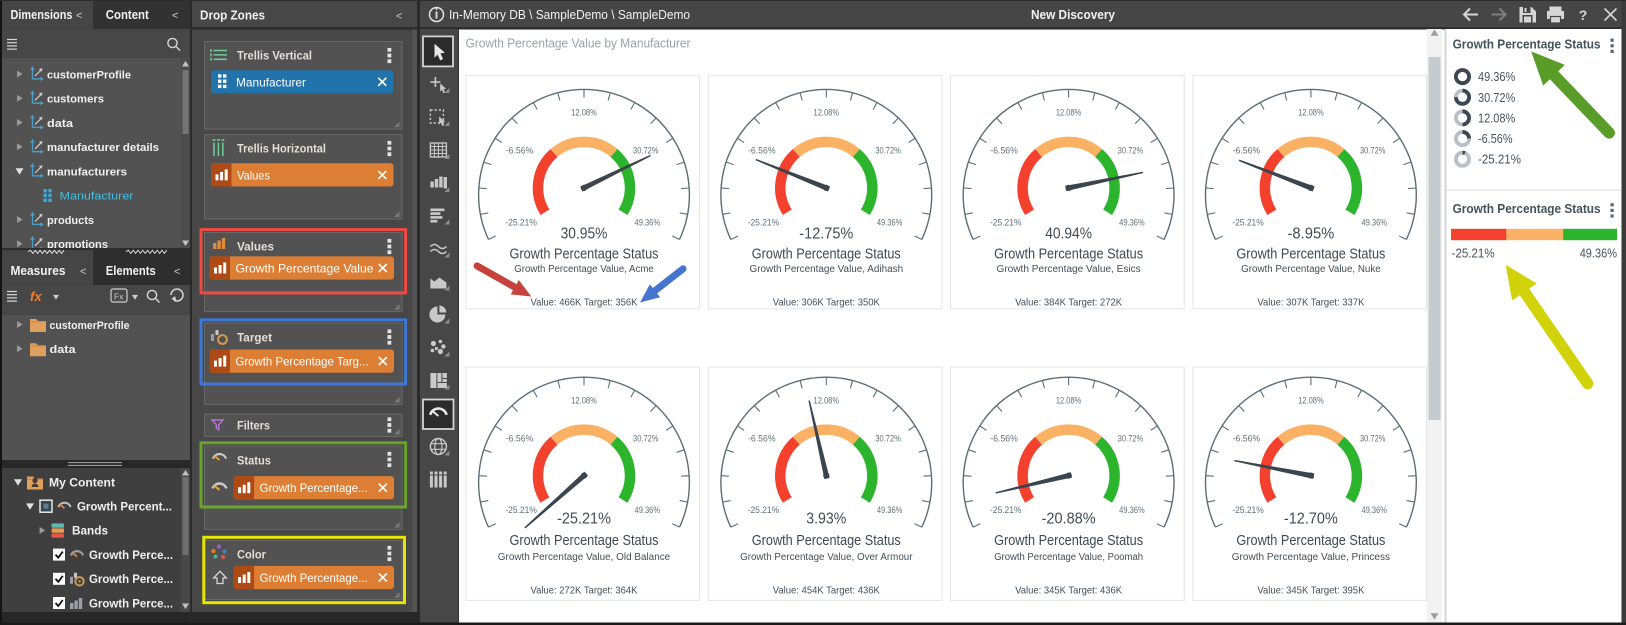 The width and height of the screenshot is (1626, 625). Describe the element at coordinates (1068, 234) in the screenshot. I see `svg-text: 40.94%` at that location.